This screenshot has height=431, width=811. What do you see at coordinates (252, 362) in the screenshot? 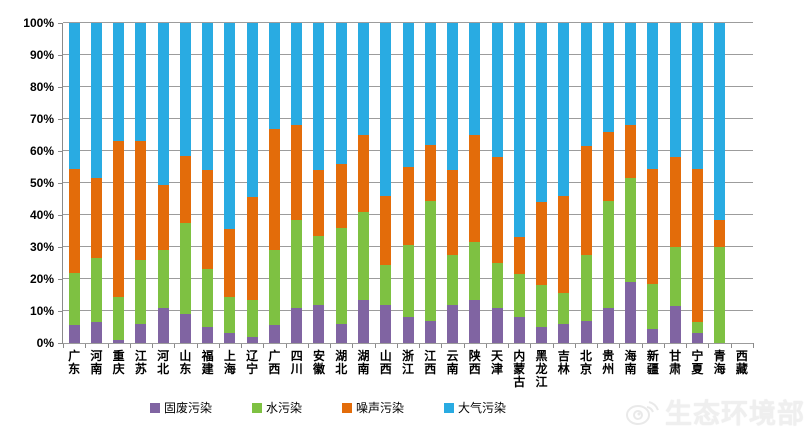
I see `x-axis-category-label: 辽宁` at bounding box center [252, 362].